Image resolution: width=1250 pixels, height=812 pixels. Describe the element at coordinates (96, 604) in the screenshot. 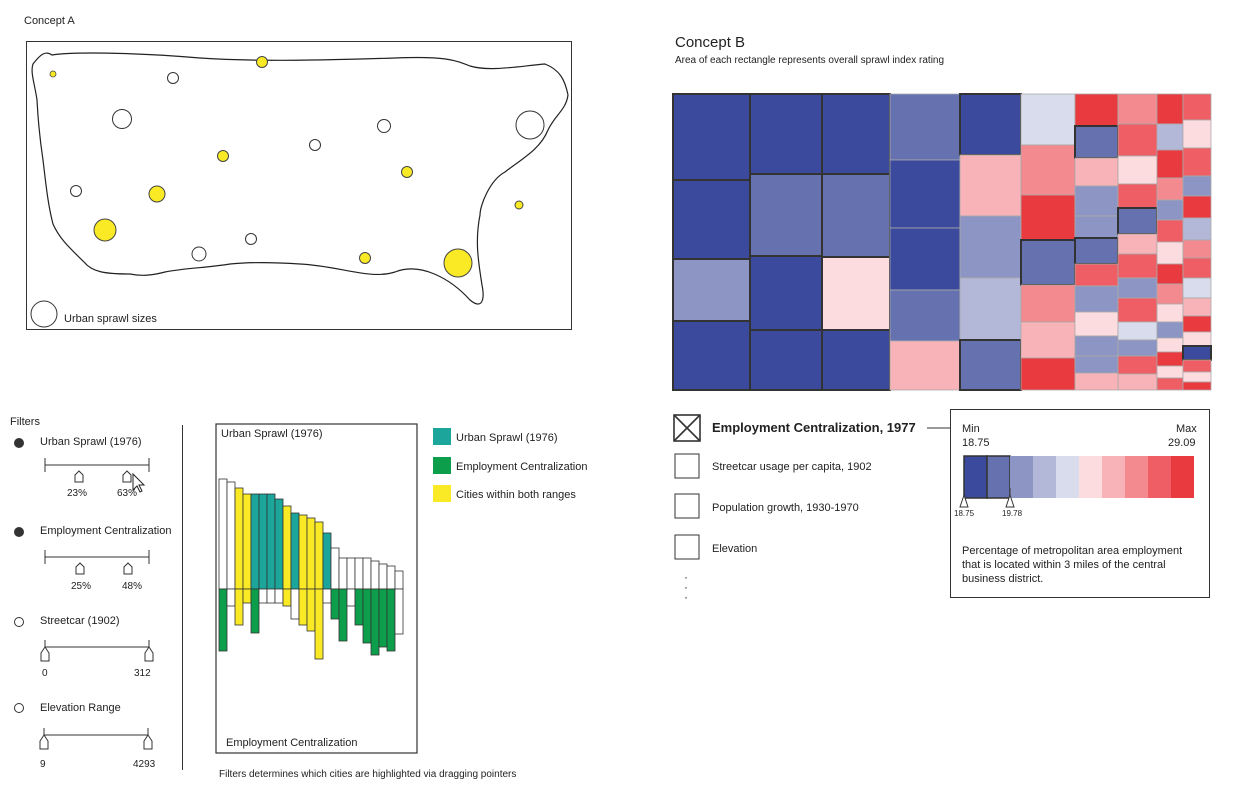

I see `filter-sliders` at that location.